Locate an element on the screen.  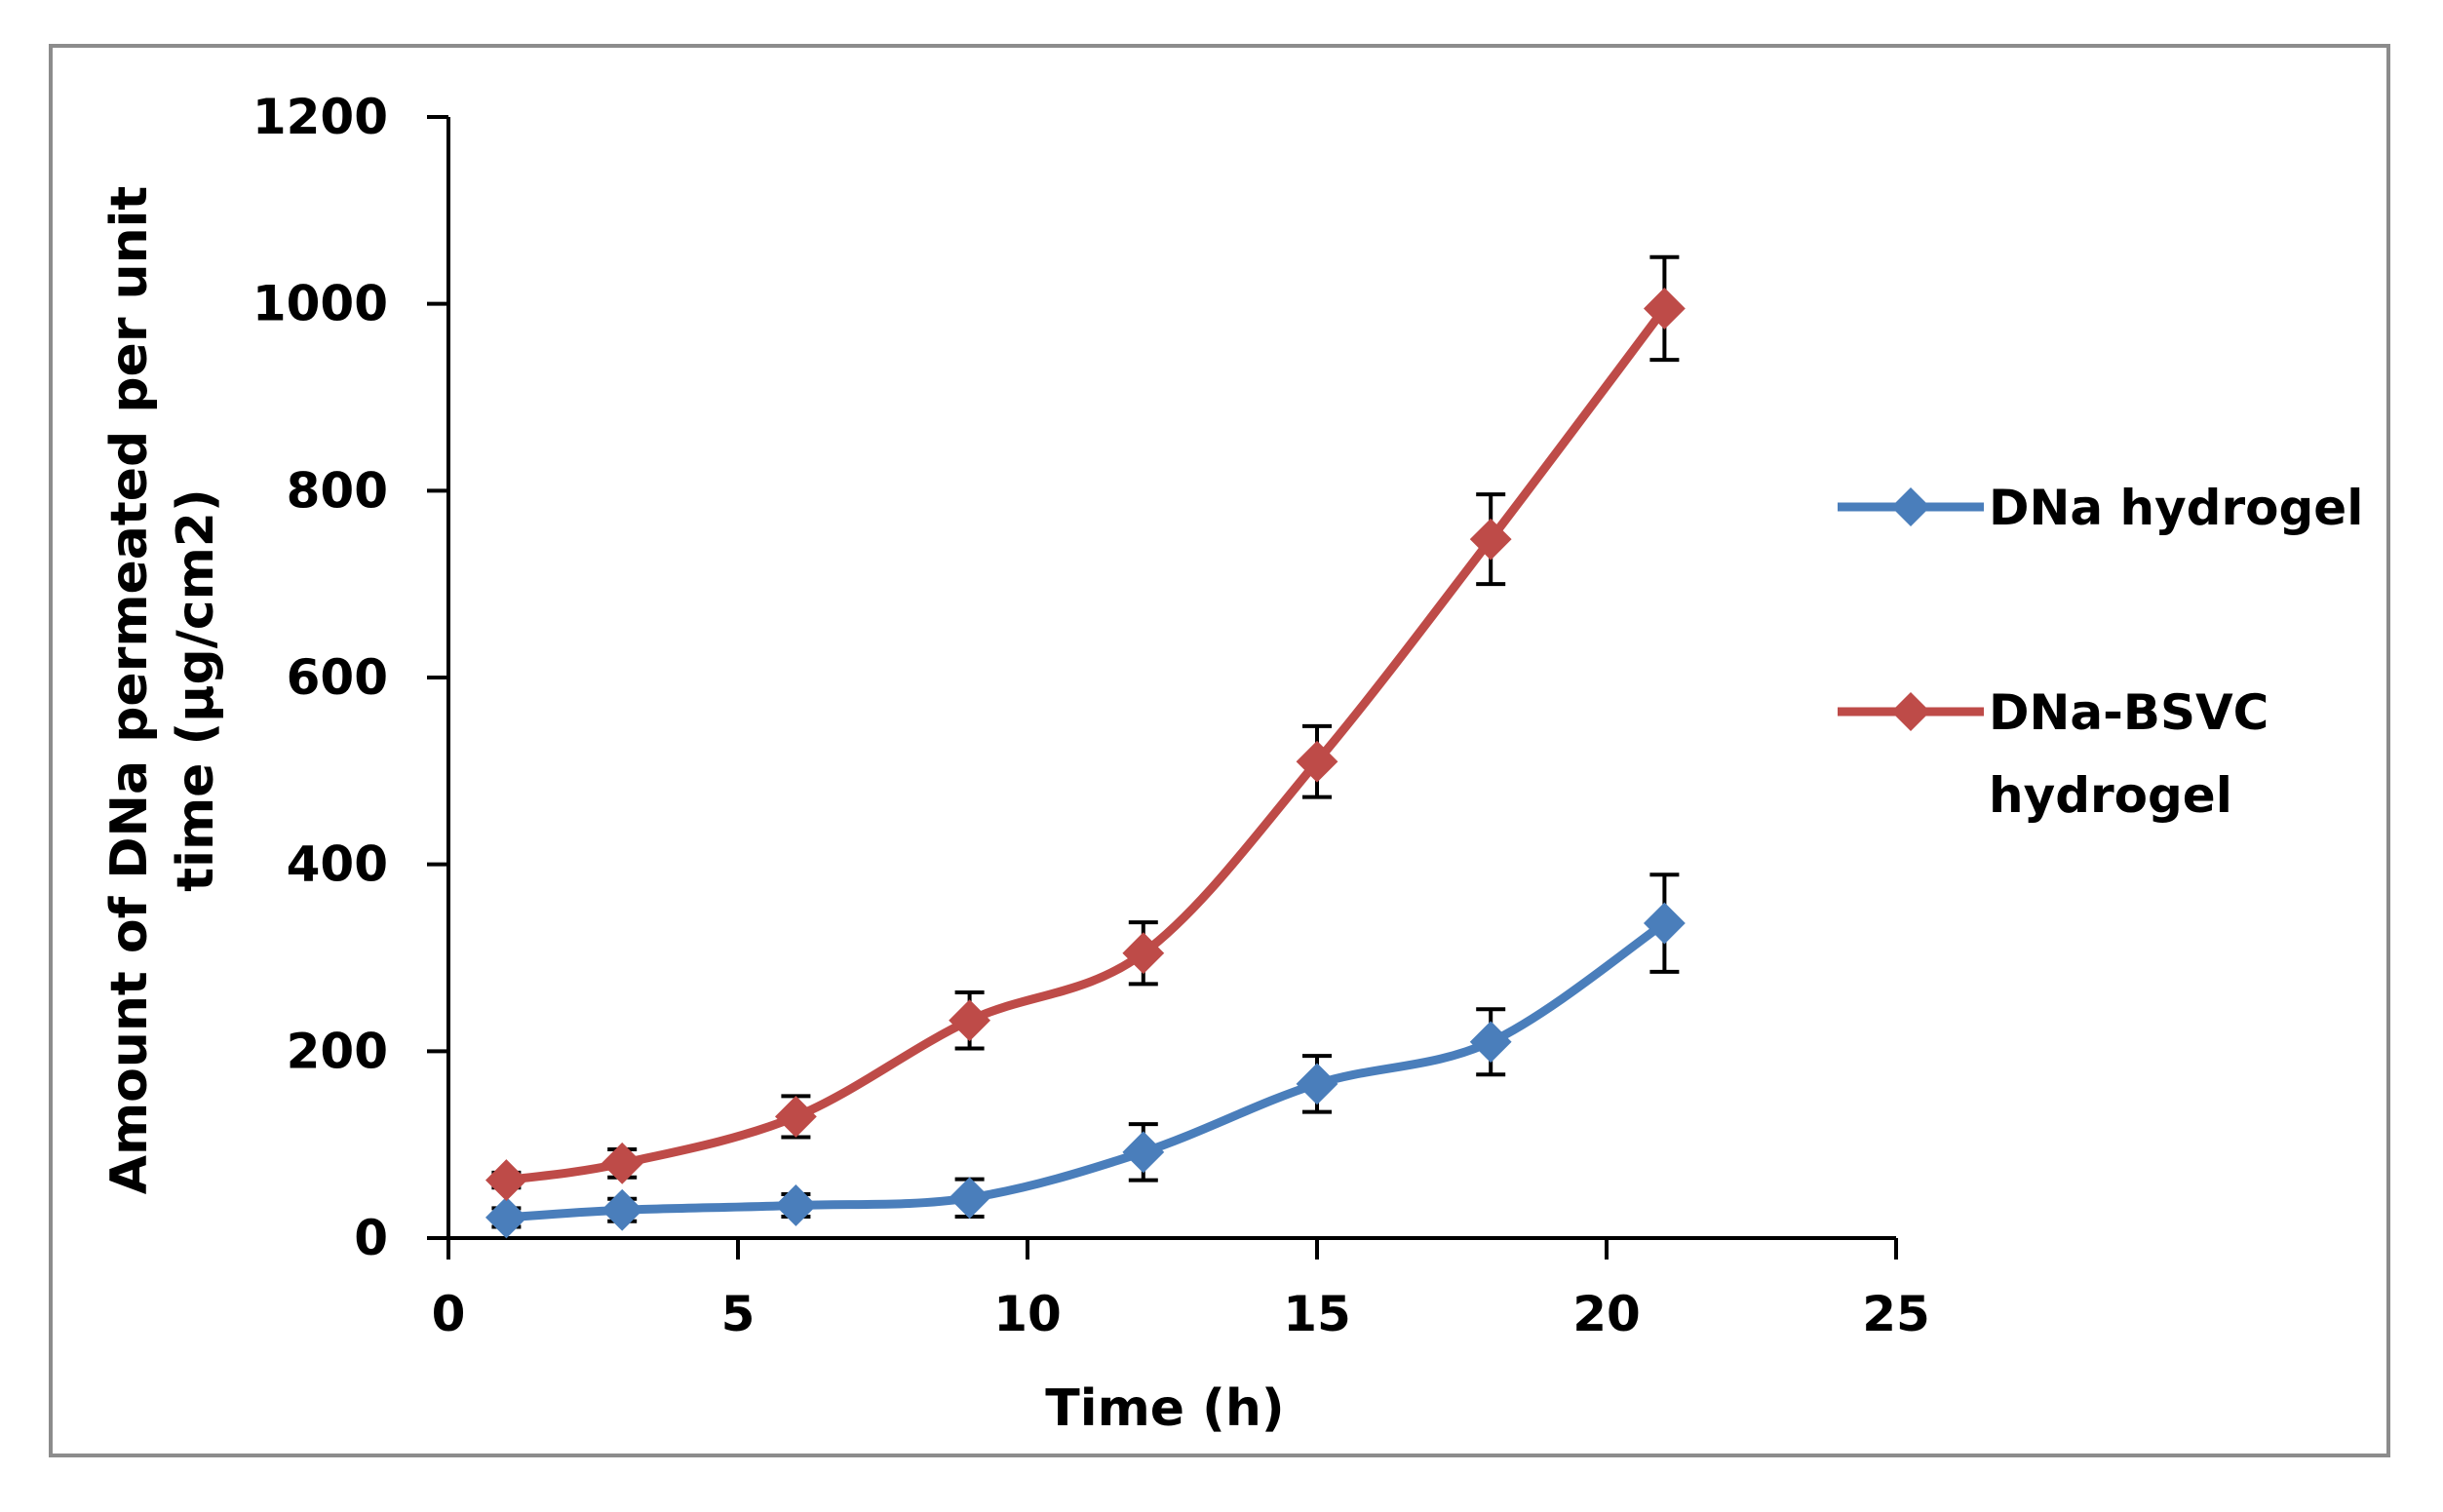
y-tick-label: 600 is located at coordinates (337, 677).